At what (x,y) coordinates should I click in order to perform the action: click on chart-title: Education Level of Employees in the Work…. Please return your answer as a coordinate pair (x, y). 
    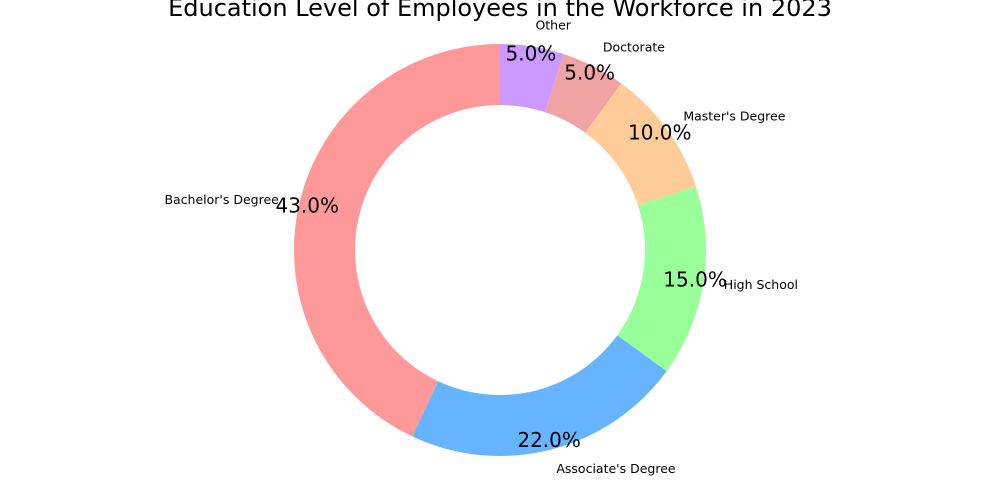
    Looking at the image, I should click on (500, 11).